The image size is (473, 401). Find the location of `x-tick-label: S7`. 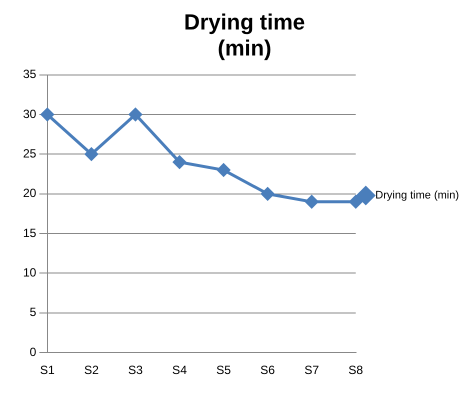

x-tick-label: S7 is located at coordinates (312, 370).